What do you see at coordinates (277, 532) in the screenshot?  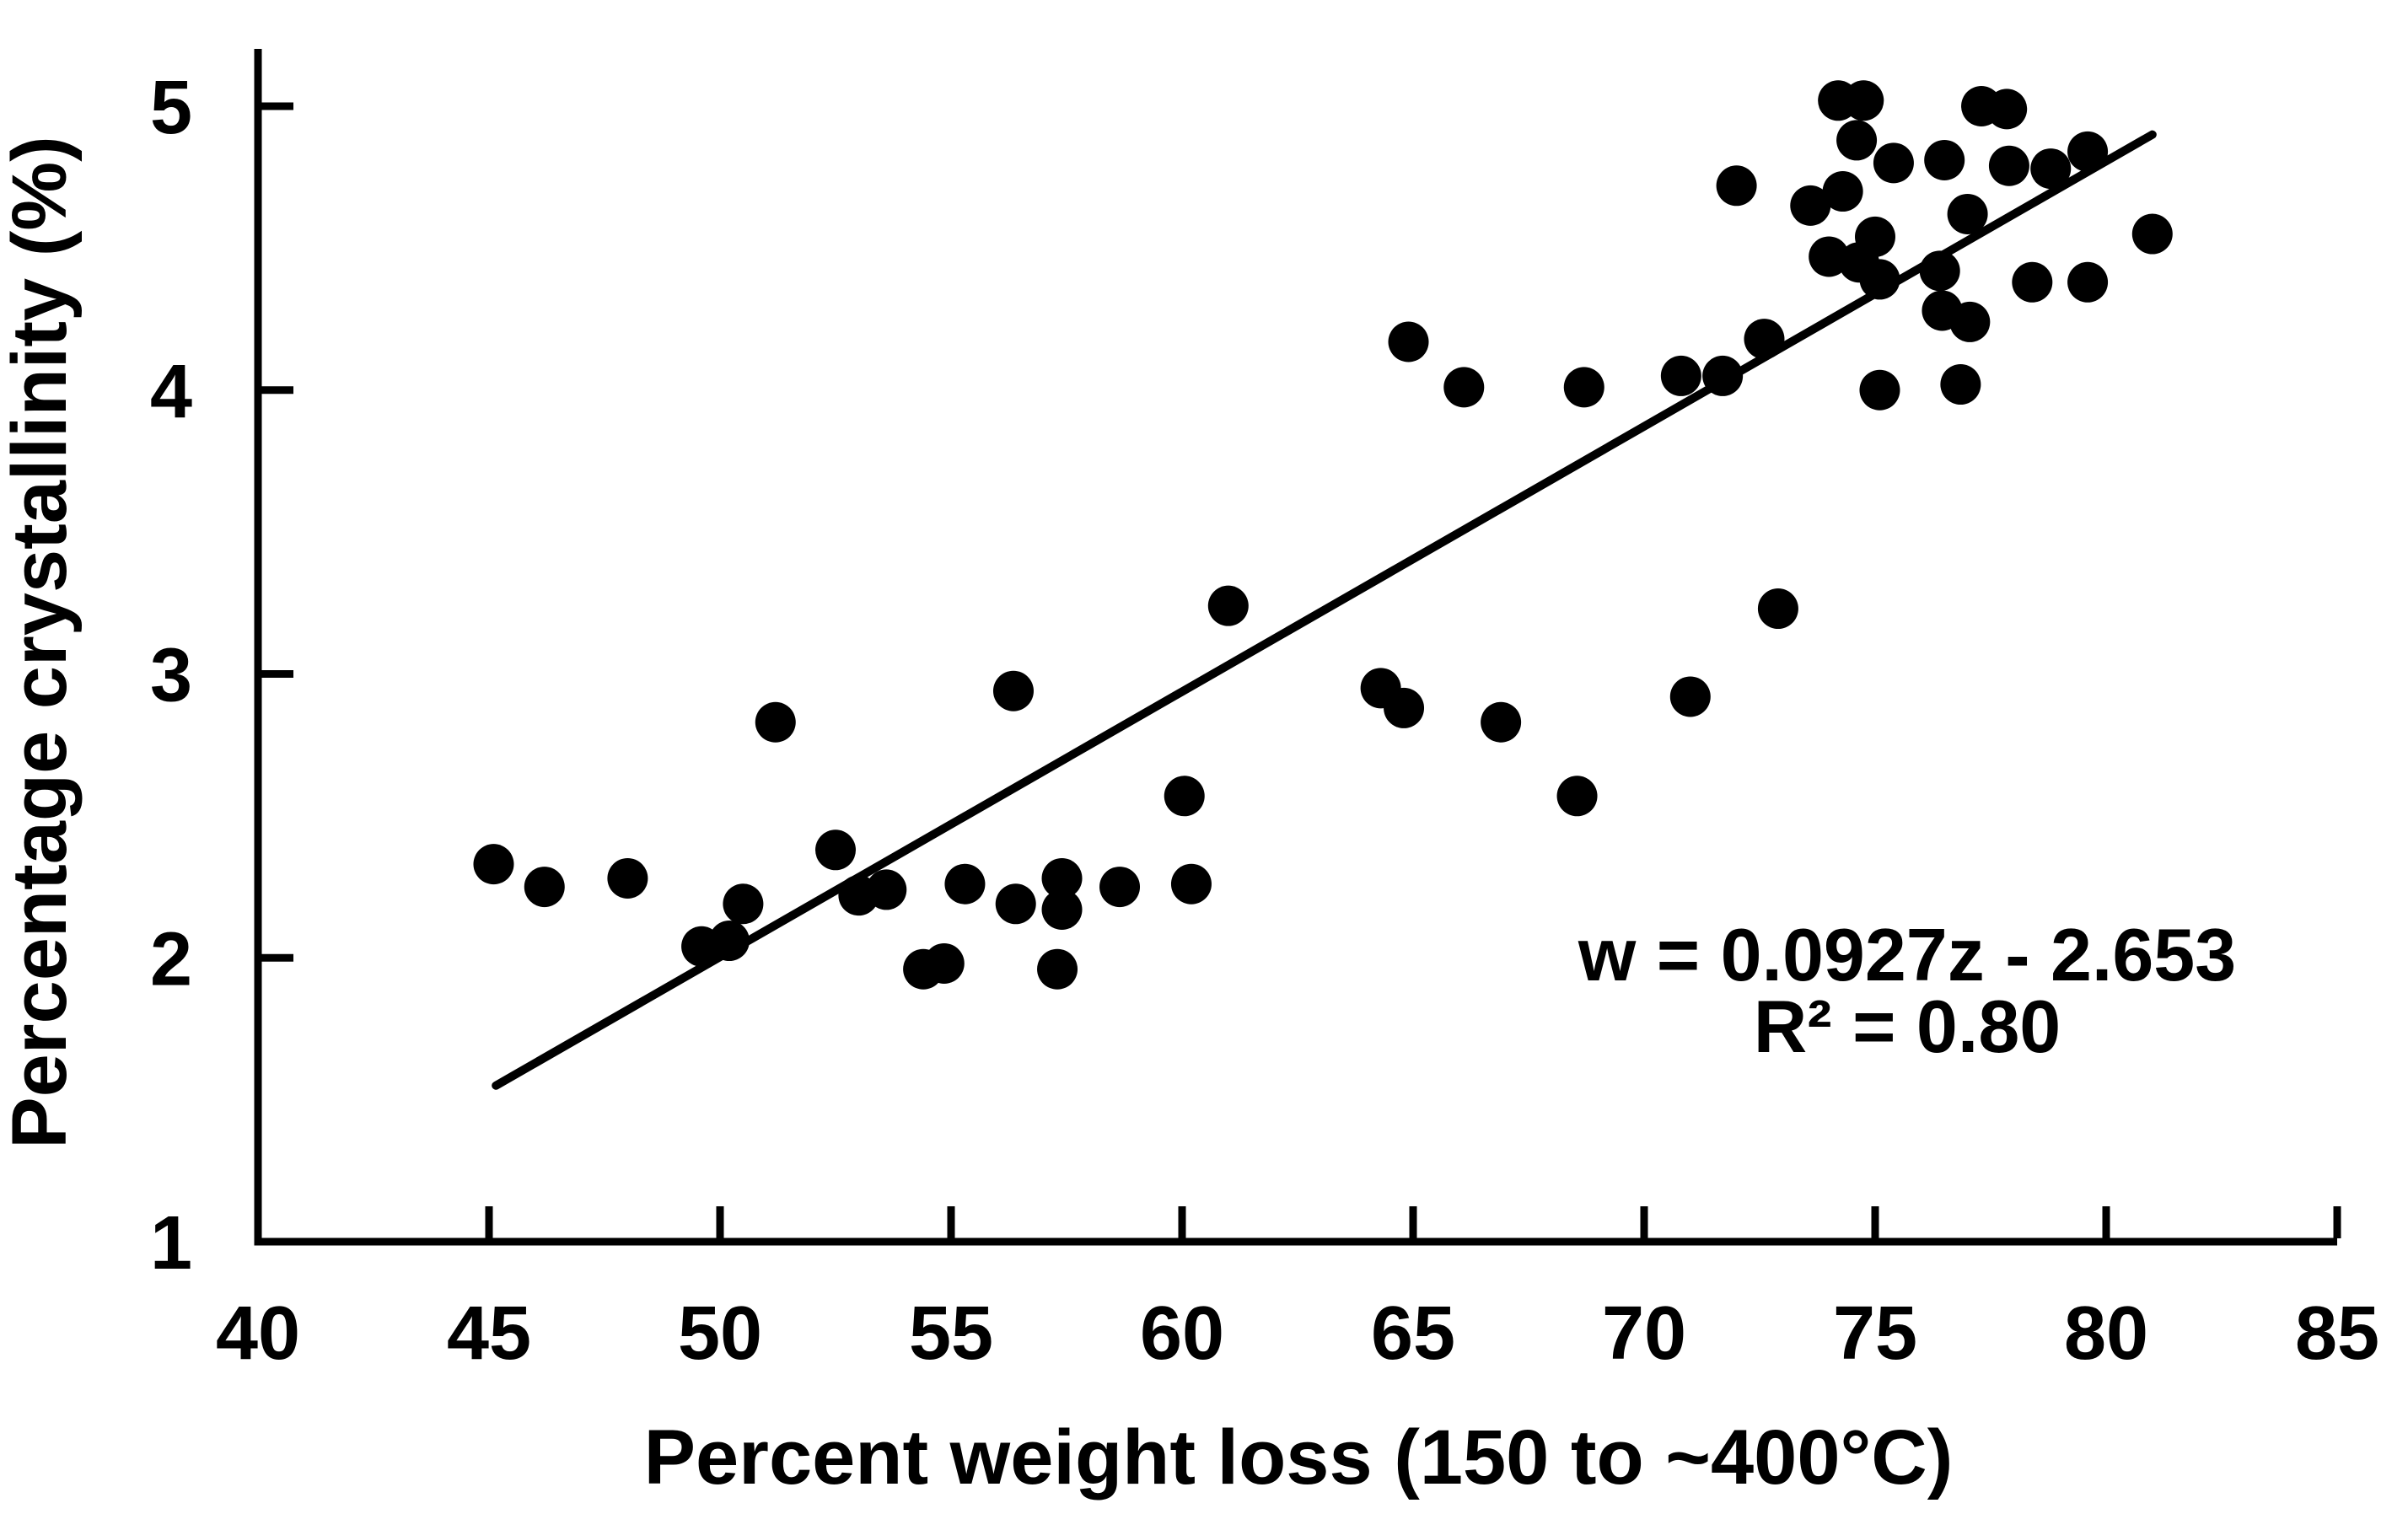 I see `y-axis-ticks` at bounding box center [277, 532].